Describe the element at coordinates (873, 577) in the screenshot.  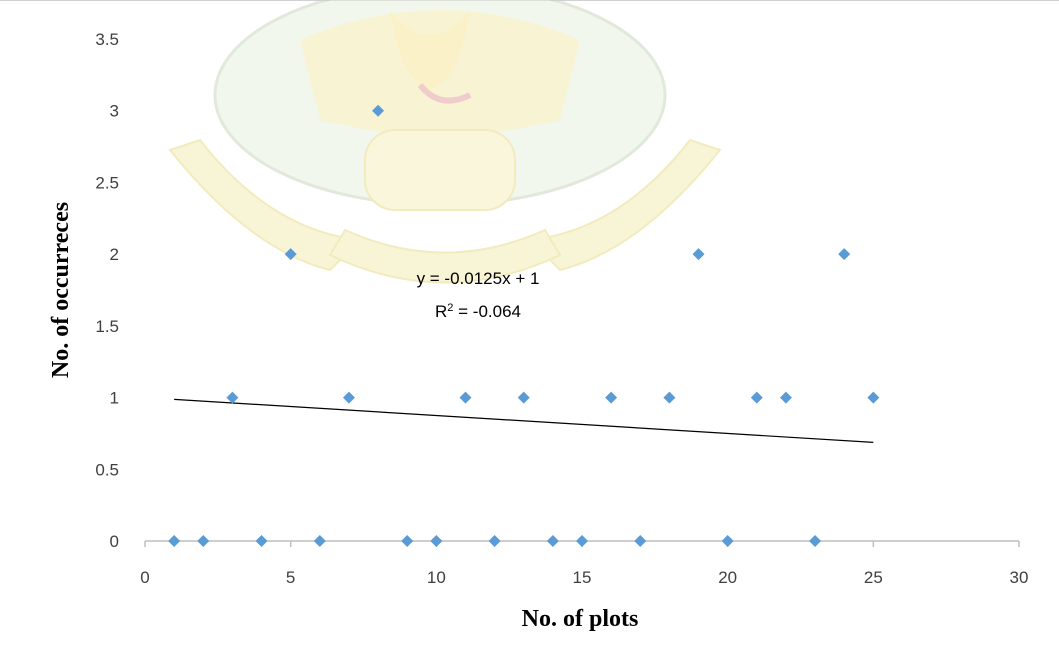
I see `x-tick-label: 25` at that location.